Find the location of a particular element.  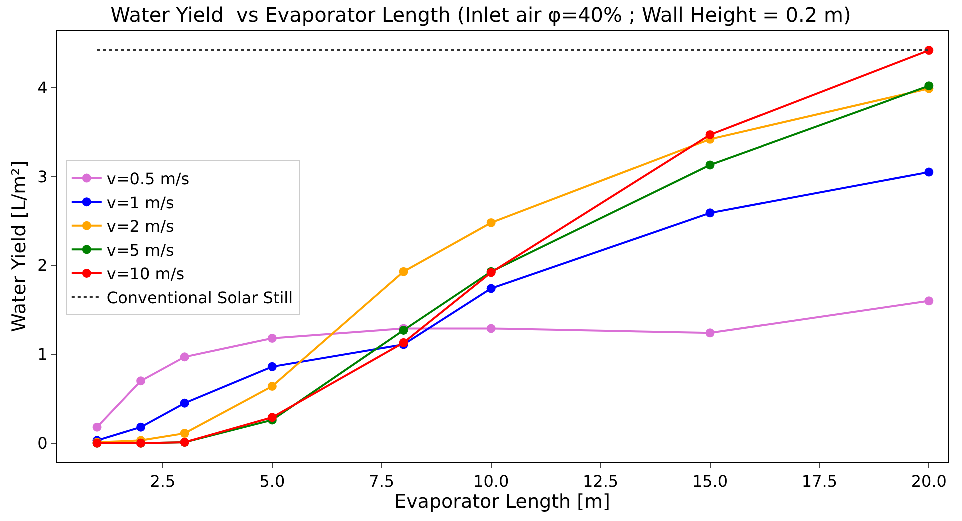

x-tick-label: 15.0 is located at coordinates (710, 482).